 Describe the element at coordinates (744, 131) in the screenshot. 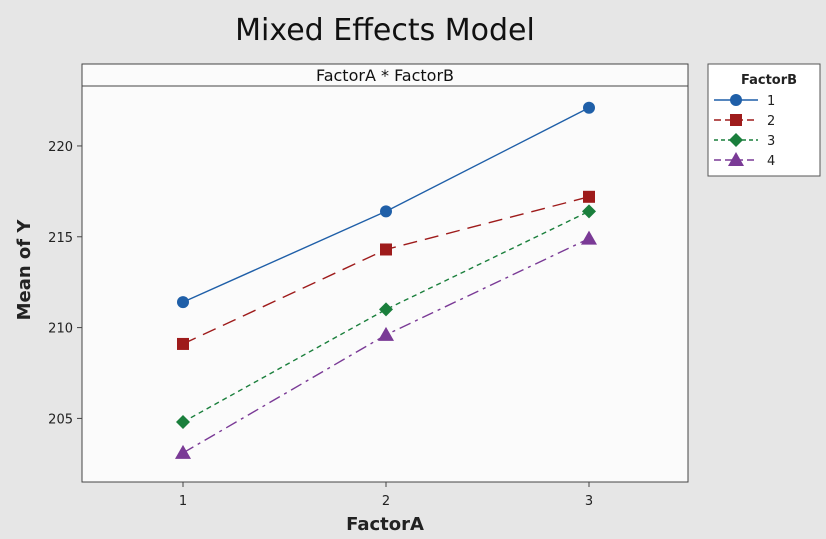

I see `legend-items: 1 2 3 4` at that location.